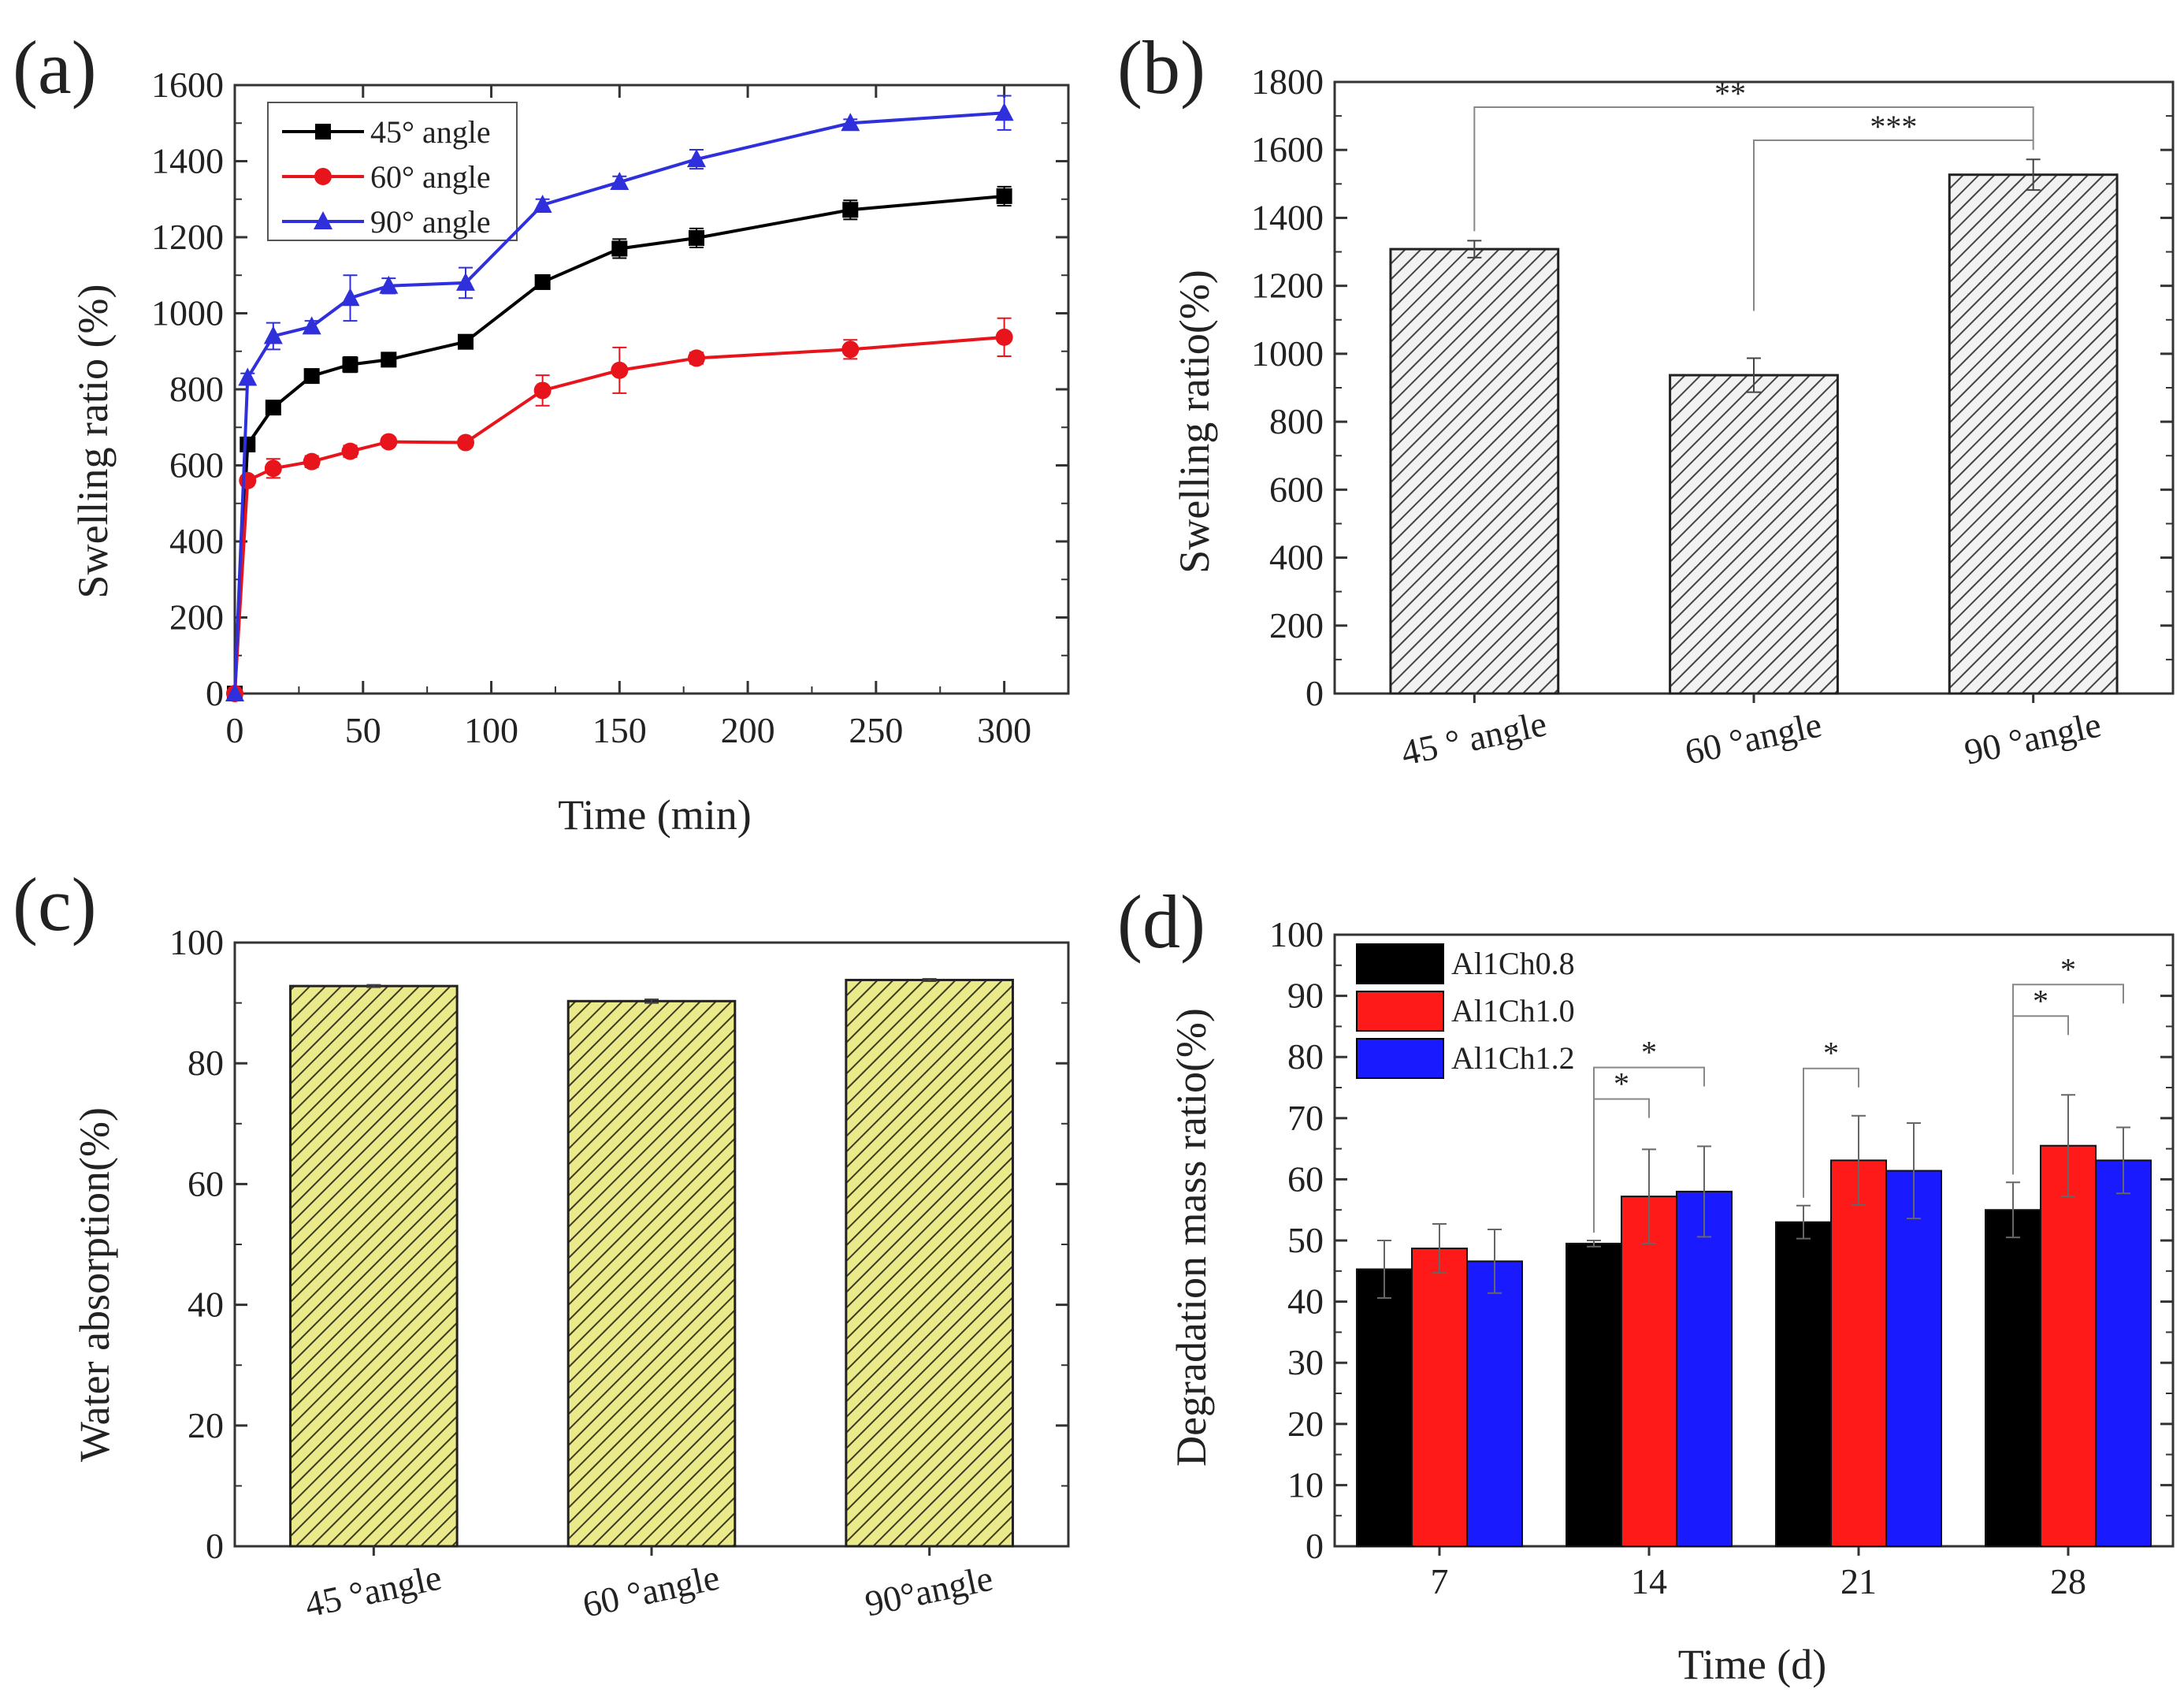 This screenshot has height=1696, width=2184. Describe the element at coordinates (196, 541) in the screenshot. I see `y-tick-label-a: 400` at that location.